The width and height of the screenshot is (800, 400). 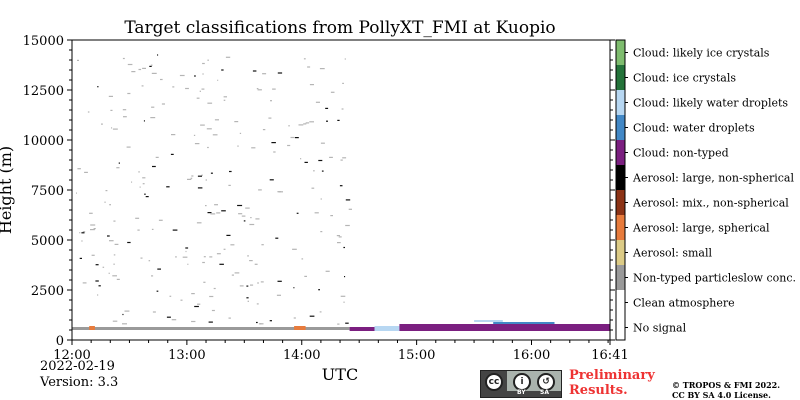 What do you see at coordinates (694, 128) in the screenshot?
I see `legend-label: Cloud: water droplets` at bounding box center [694, 128].